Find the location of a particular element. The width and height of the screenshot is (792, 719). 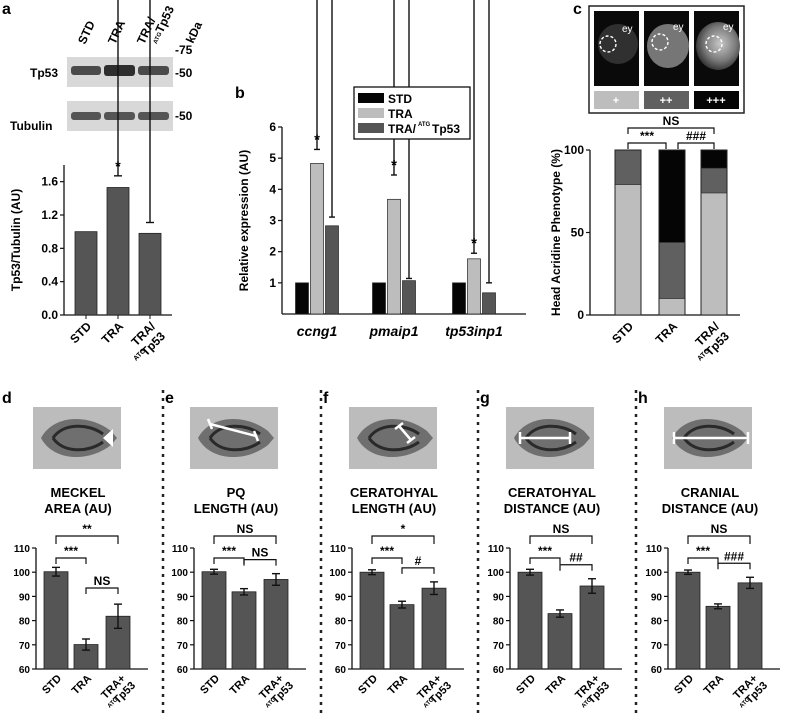

skull-image-g is located at coordinates (550, 438).